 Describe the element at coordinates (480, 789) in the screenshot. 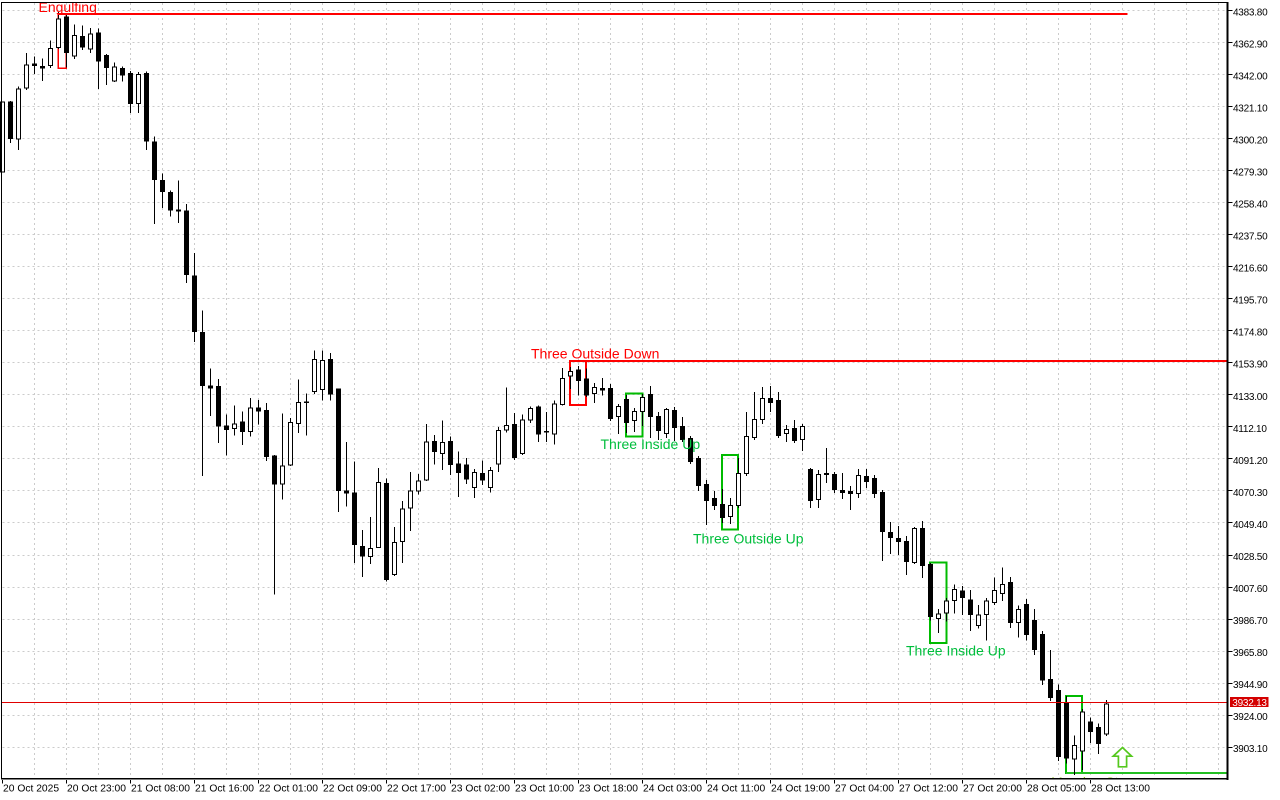

I see `svg-text: 23 Oct 02:00` at that location.